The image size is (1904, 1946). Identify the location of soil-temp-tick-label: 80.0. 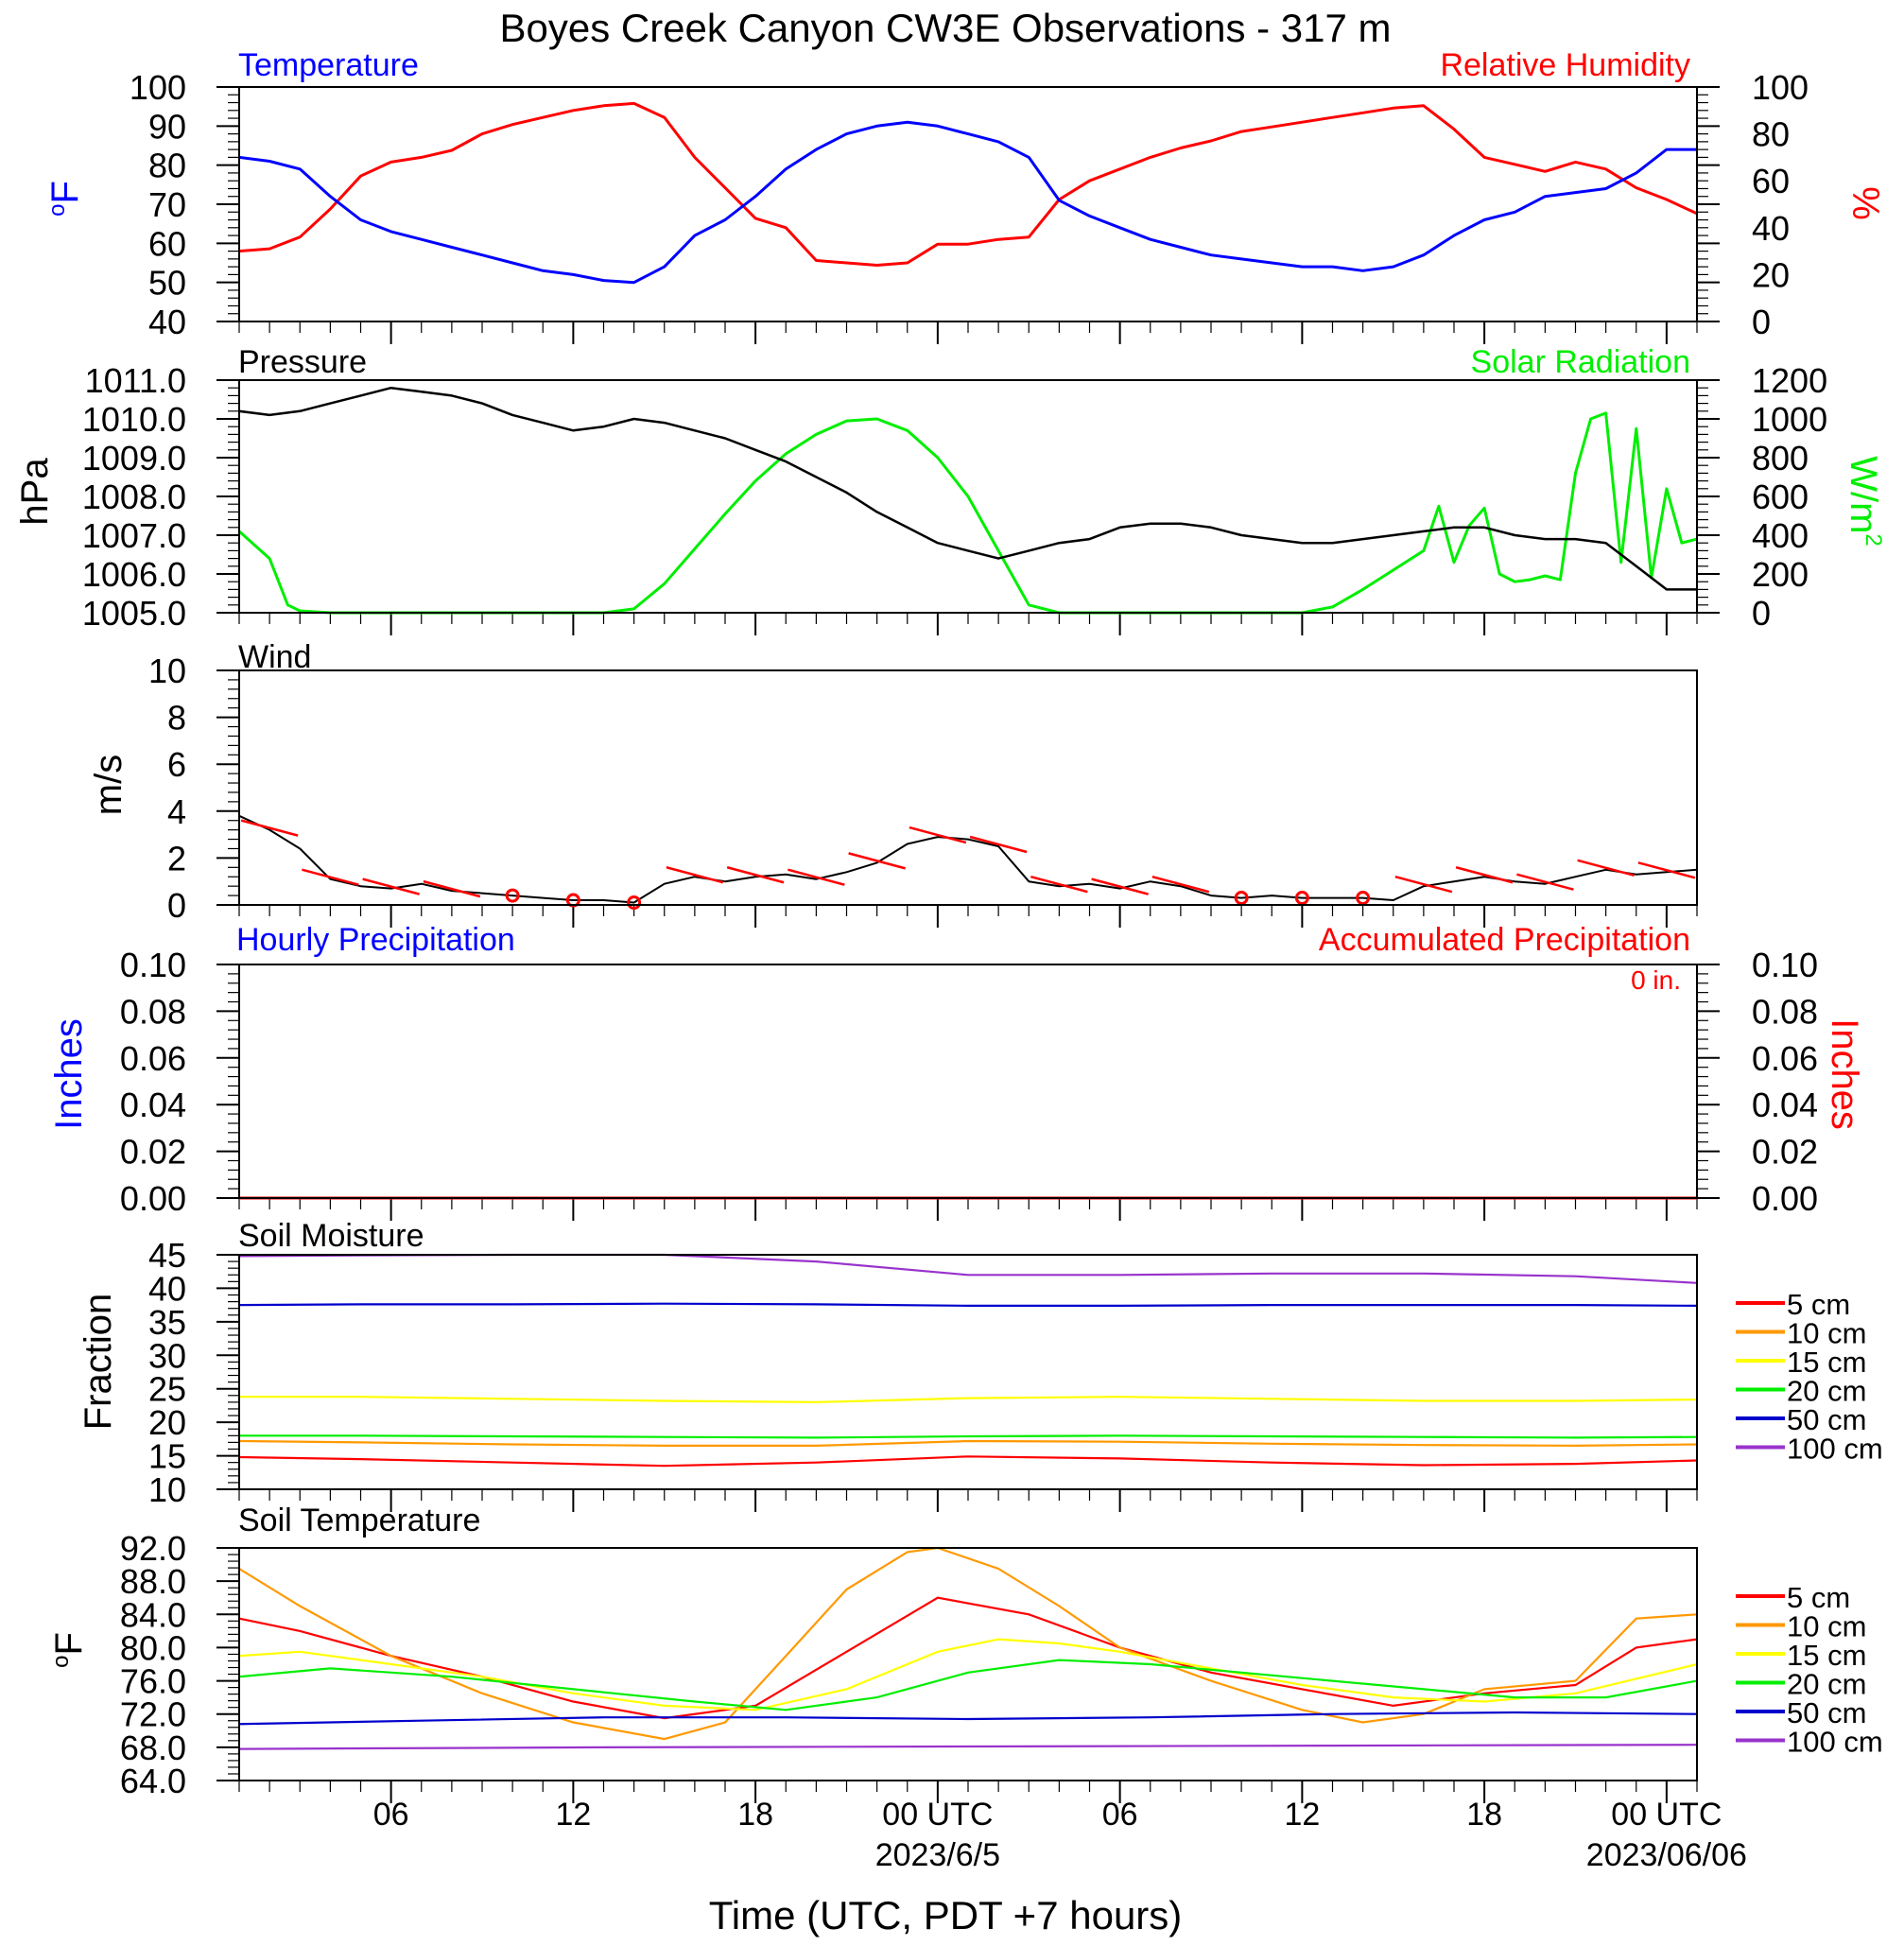
(153, 1648).